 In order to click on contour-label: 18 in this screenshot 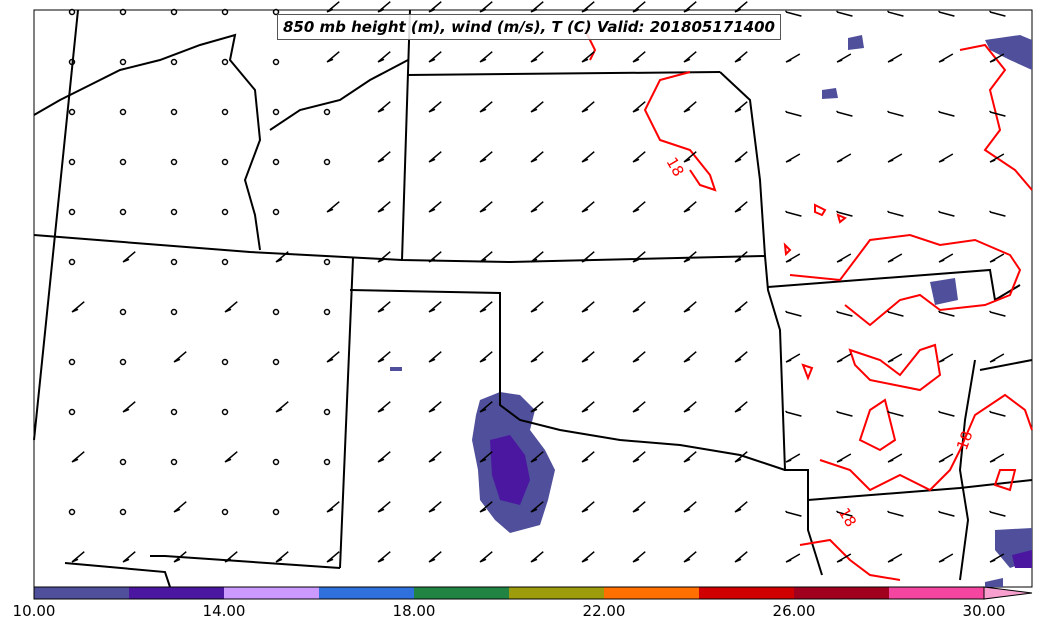, I will do `click(964, 440)`.